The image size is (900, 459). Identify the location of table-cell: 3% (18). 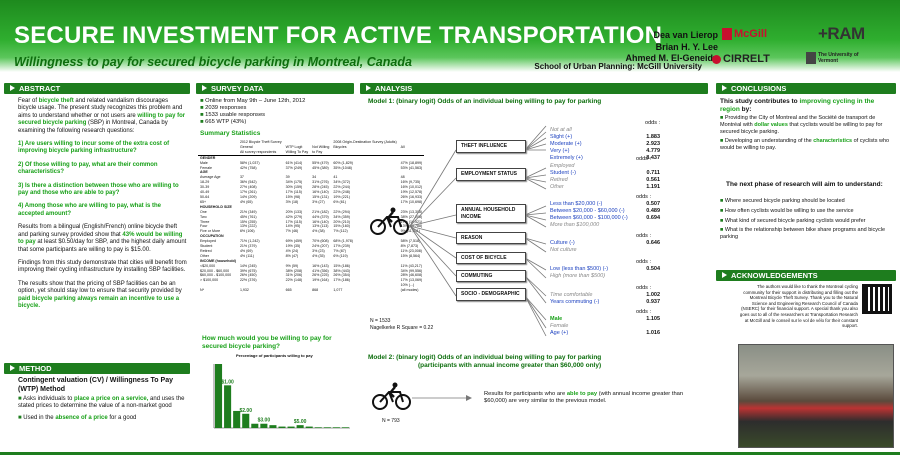
(292, 201).